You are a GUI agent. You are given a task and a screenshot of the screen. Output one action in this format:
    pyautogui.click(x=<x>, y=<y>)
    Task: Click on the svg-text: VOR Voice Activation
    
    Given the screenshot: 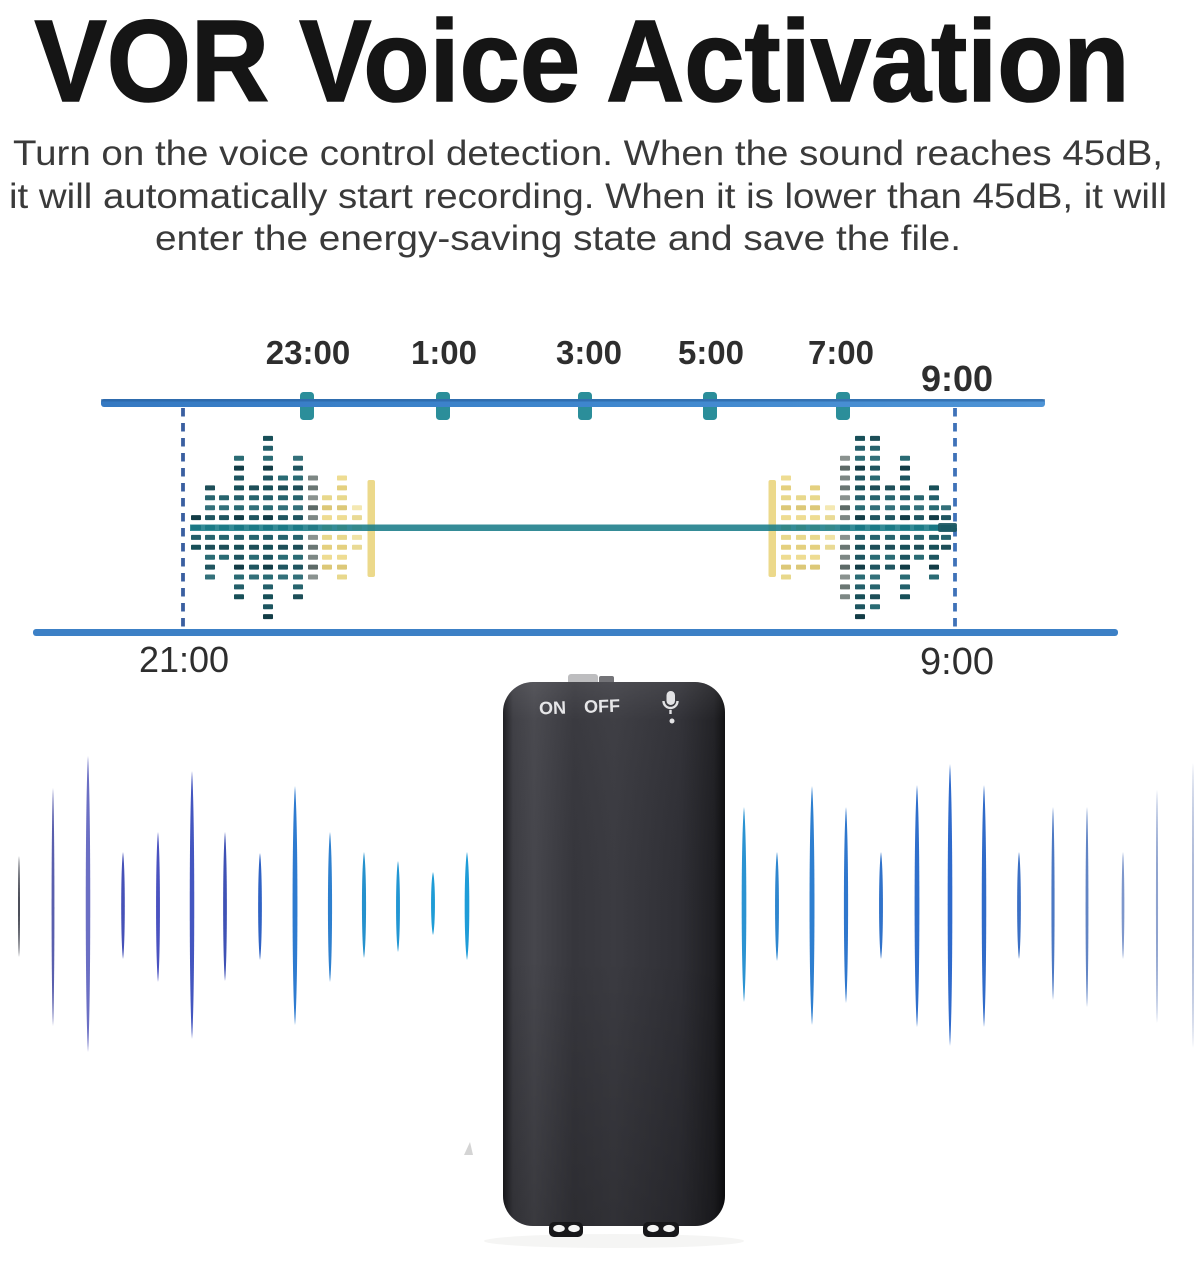 What is the action you would take?
    pyautogui.click(x=582, y=63)
    